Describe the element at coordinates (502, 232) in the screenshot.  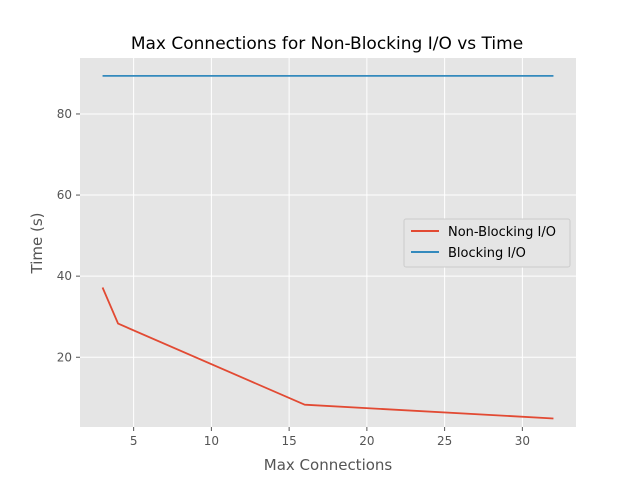
I see `legend-label-non-blocking: Non-Blocking I/O` at that location.